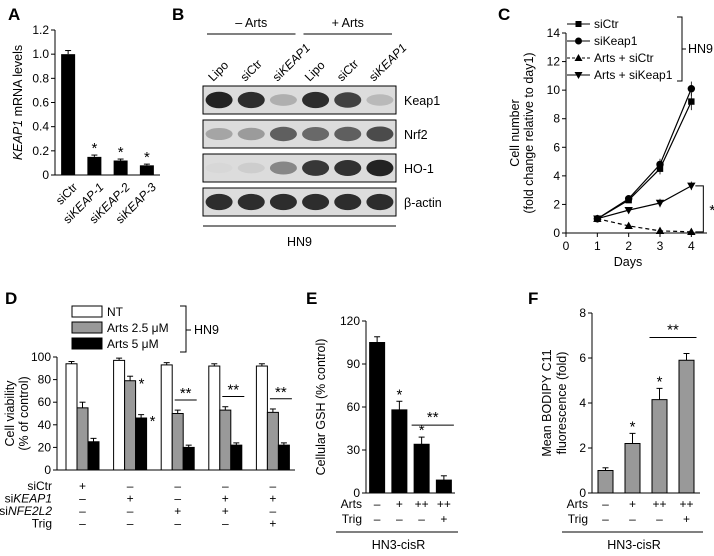 The width and height of the screenshot is (714, 556). Describe the element at coordinates (577, 504) in the screenshot. I see `panel-f-condition-label: Arts` at that location.